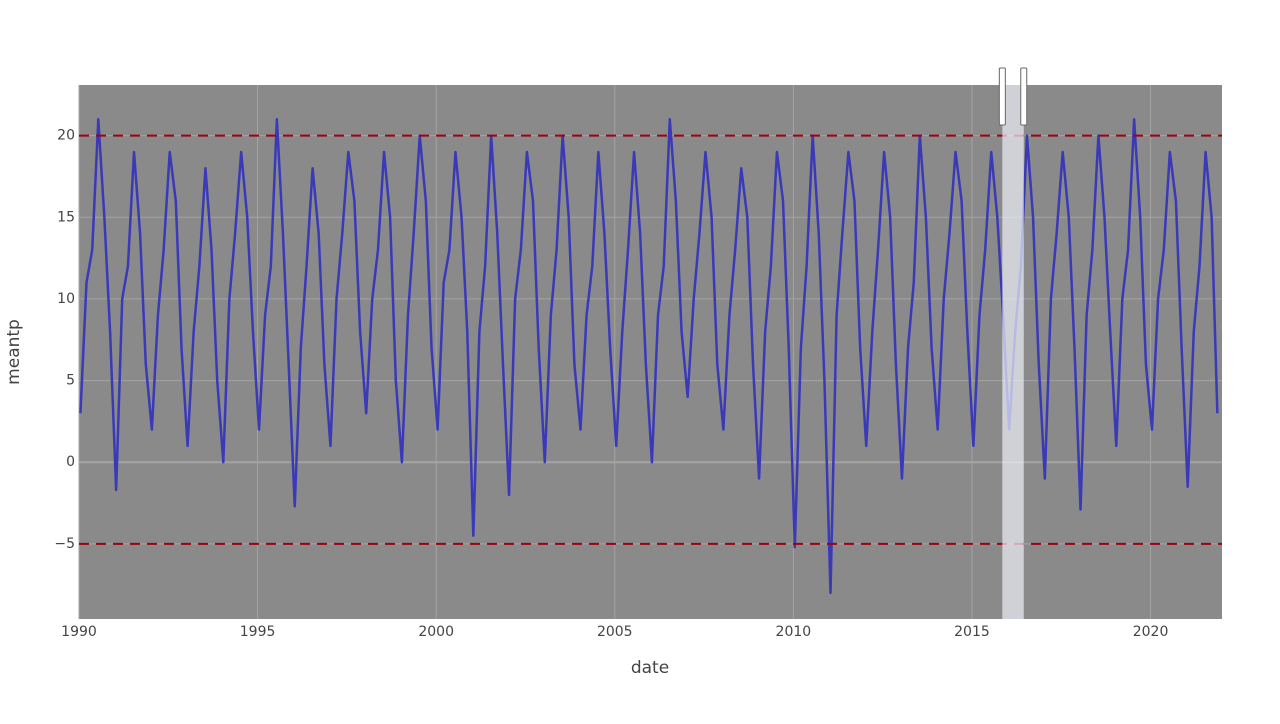  I want to click on highlight-band, so click(1013, 352).